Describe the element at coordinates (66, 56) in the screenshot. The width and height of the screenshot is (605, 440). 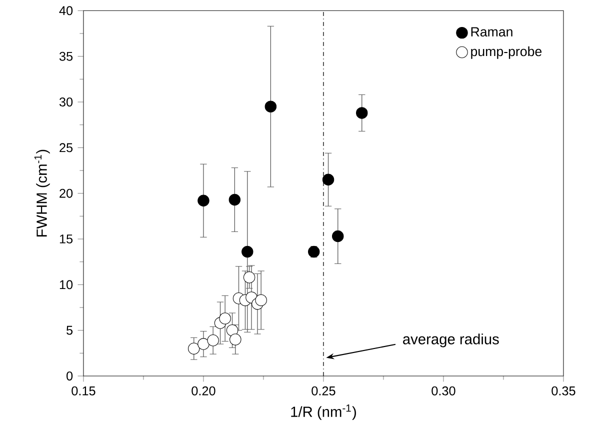
I see `y-tick-label: 35` at that location.